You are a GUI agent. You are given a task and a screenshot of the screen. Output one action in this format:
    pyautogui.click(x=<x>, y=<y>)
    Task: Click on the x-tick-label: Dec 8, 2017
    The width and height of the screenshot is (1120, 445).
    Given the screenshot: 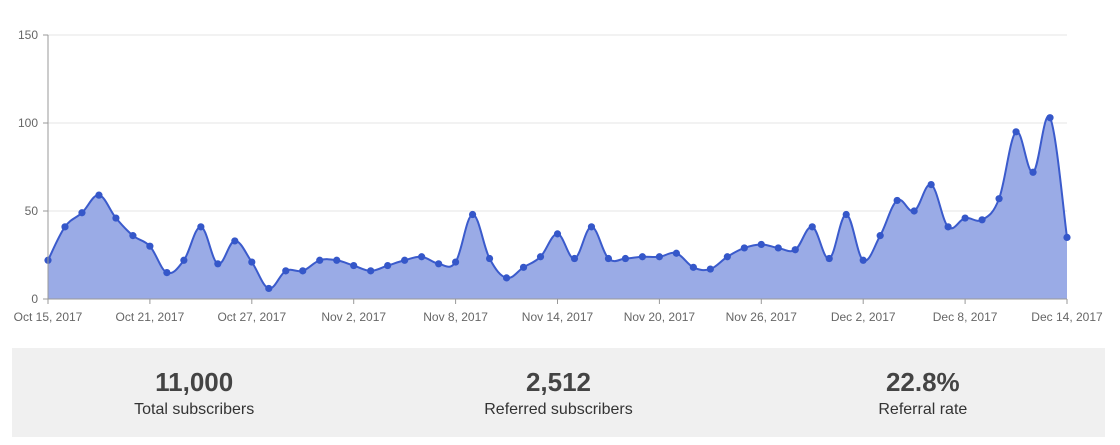 What is the action you would take?
    pyautogui.click(x=965, y=317)
    